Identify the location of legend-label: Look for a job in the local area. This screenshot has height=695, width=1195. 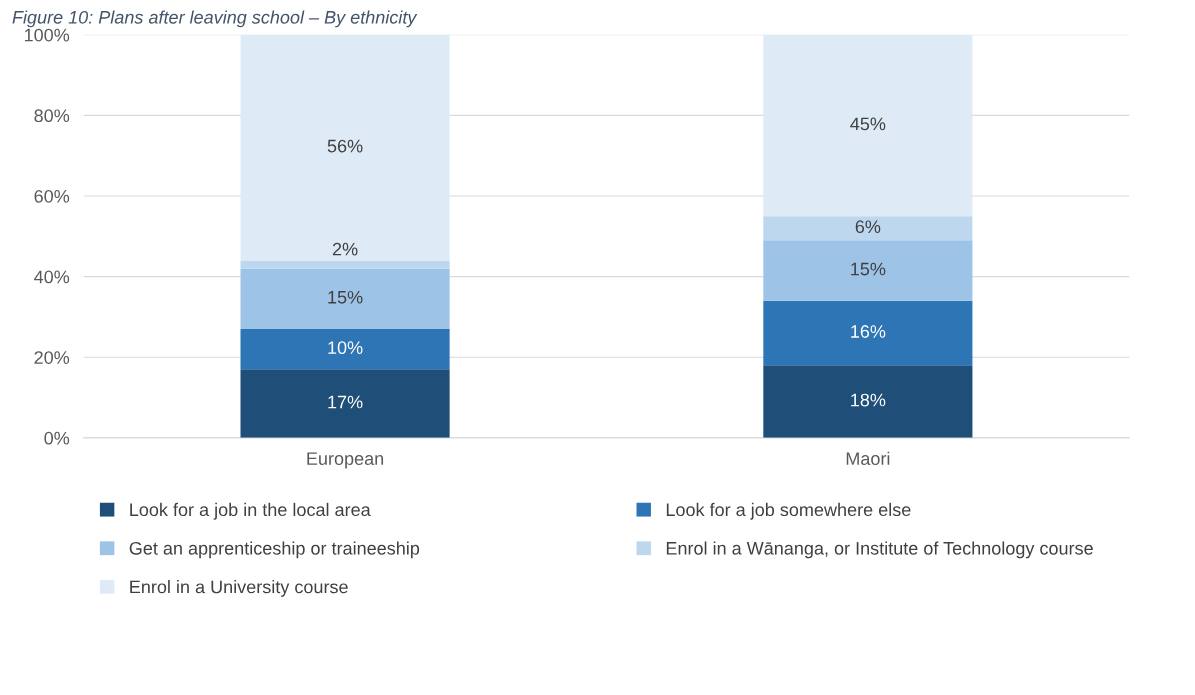
(250, 511).